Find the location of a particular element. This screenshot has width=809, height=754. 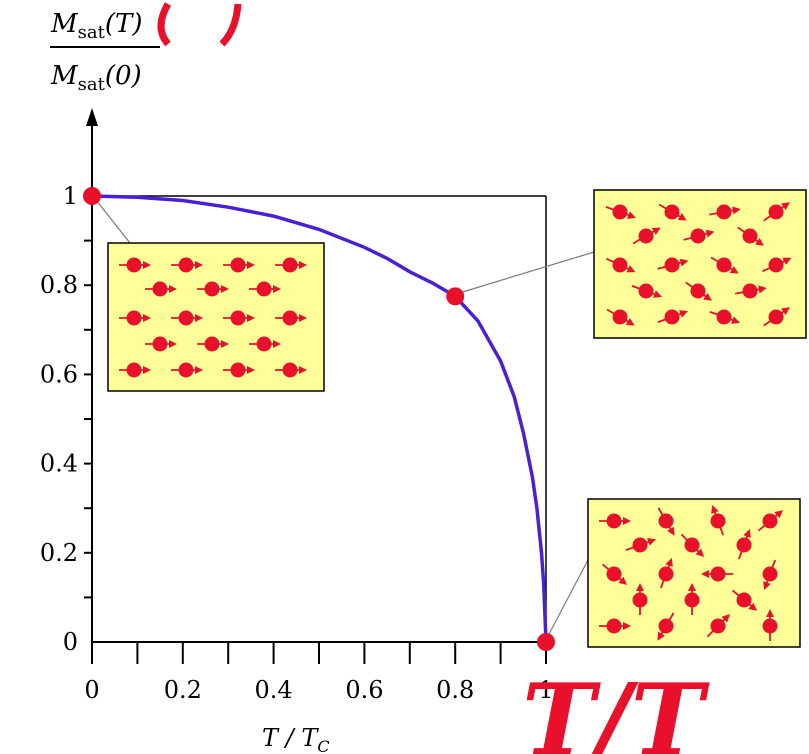

corner-annotation: T/T is located at coordinates (616, 708).